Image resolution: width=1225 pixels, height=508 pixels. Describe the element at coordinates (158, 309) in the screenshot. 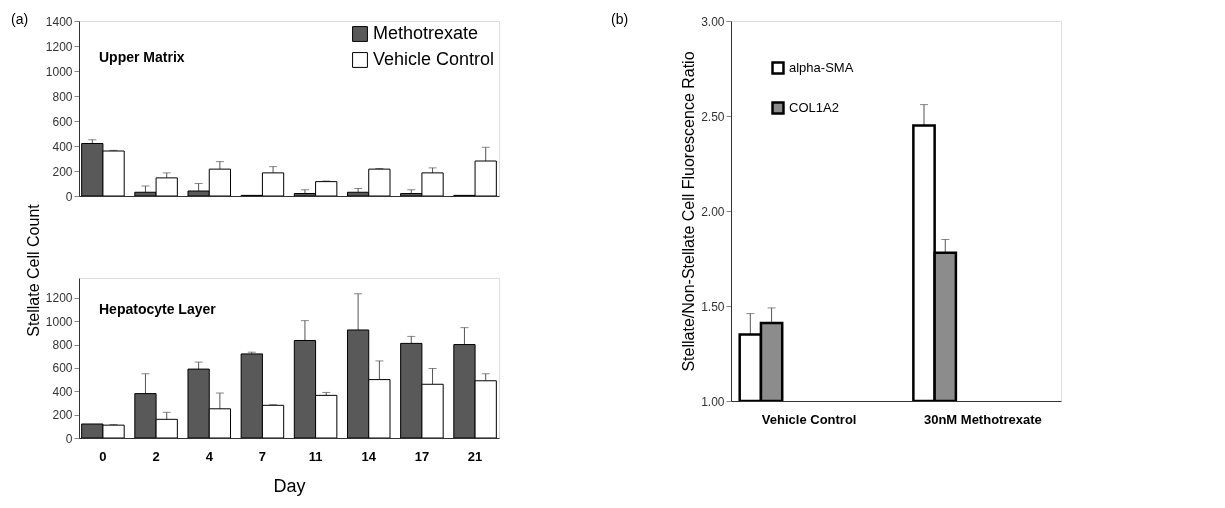

I see `annotation: Hepatocyte Layer` at that location.